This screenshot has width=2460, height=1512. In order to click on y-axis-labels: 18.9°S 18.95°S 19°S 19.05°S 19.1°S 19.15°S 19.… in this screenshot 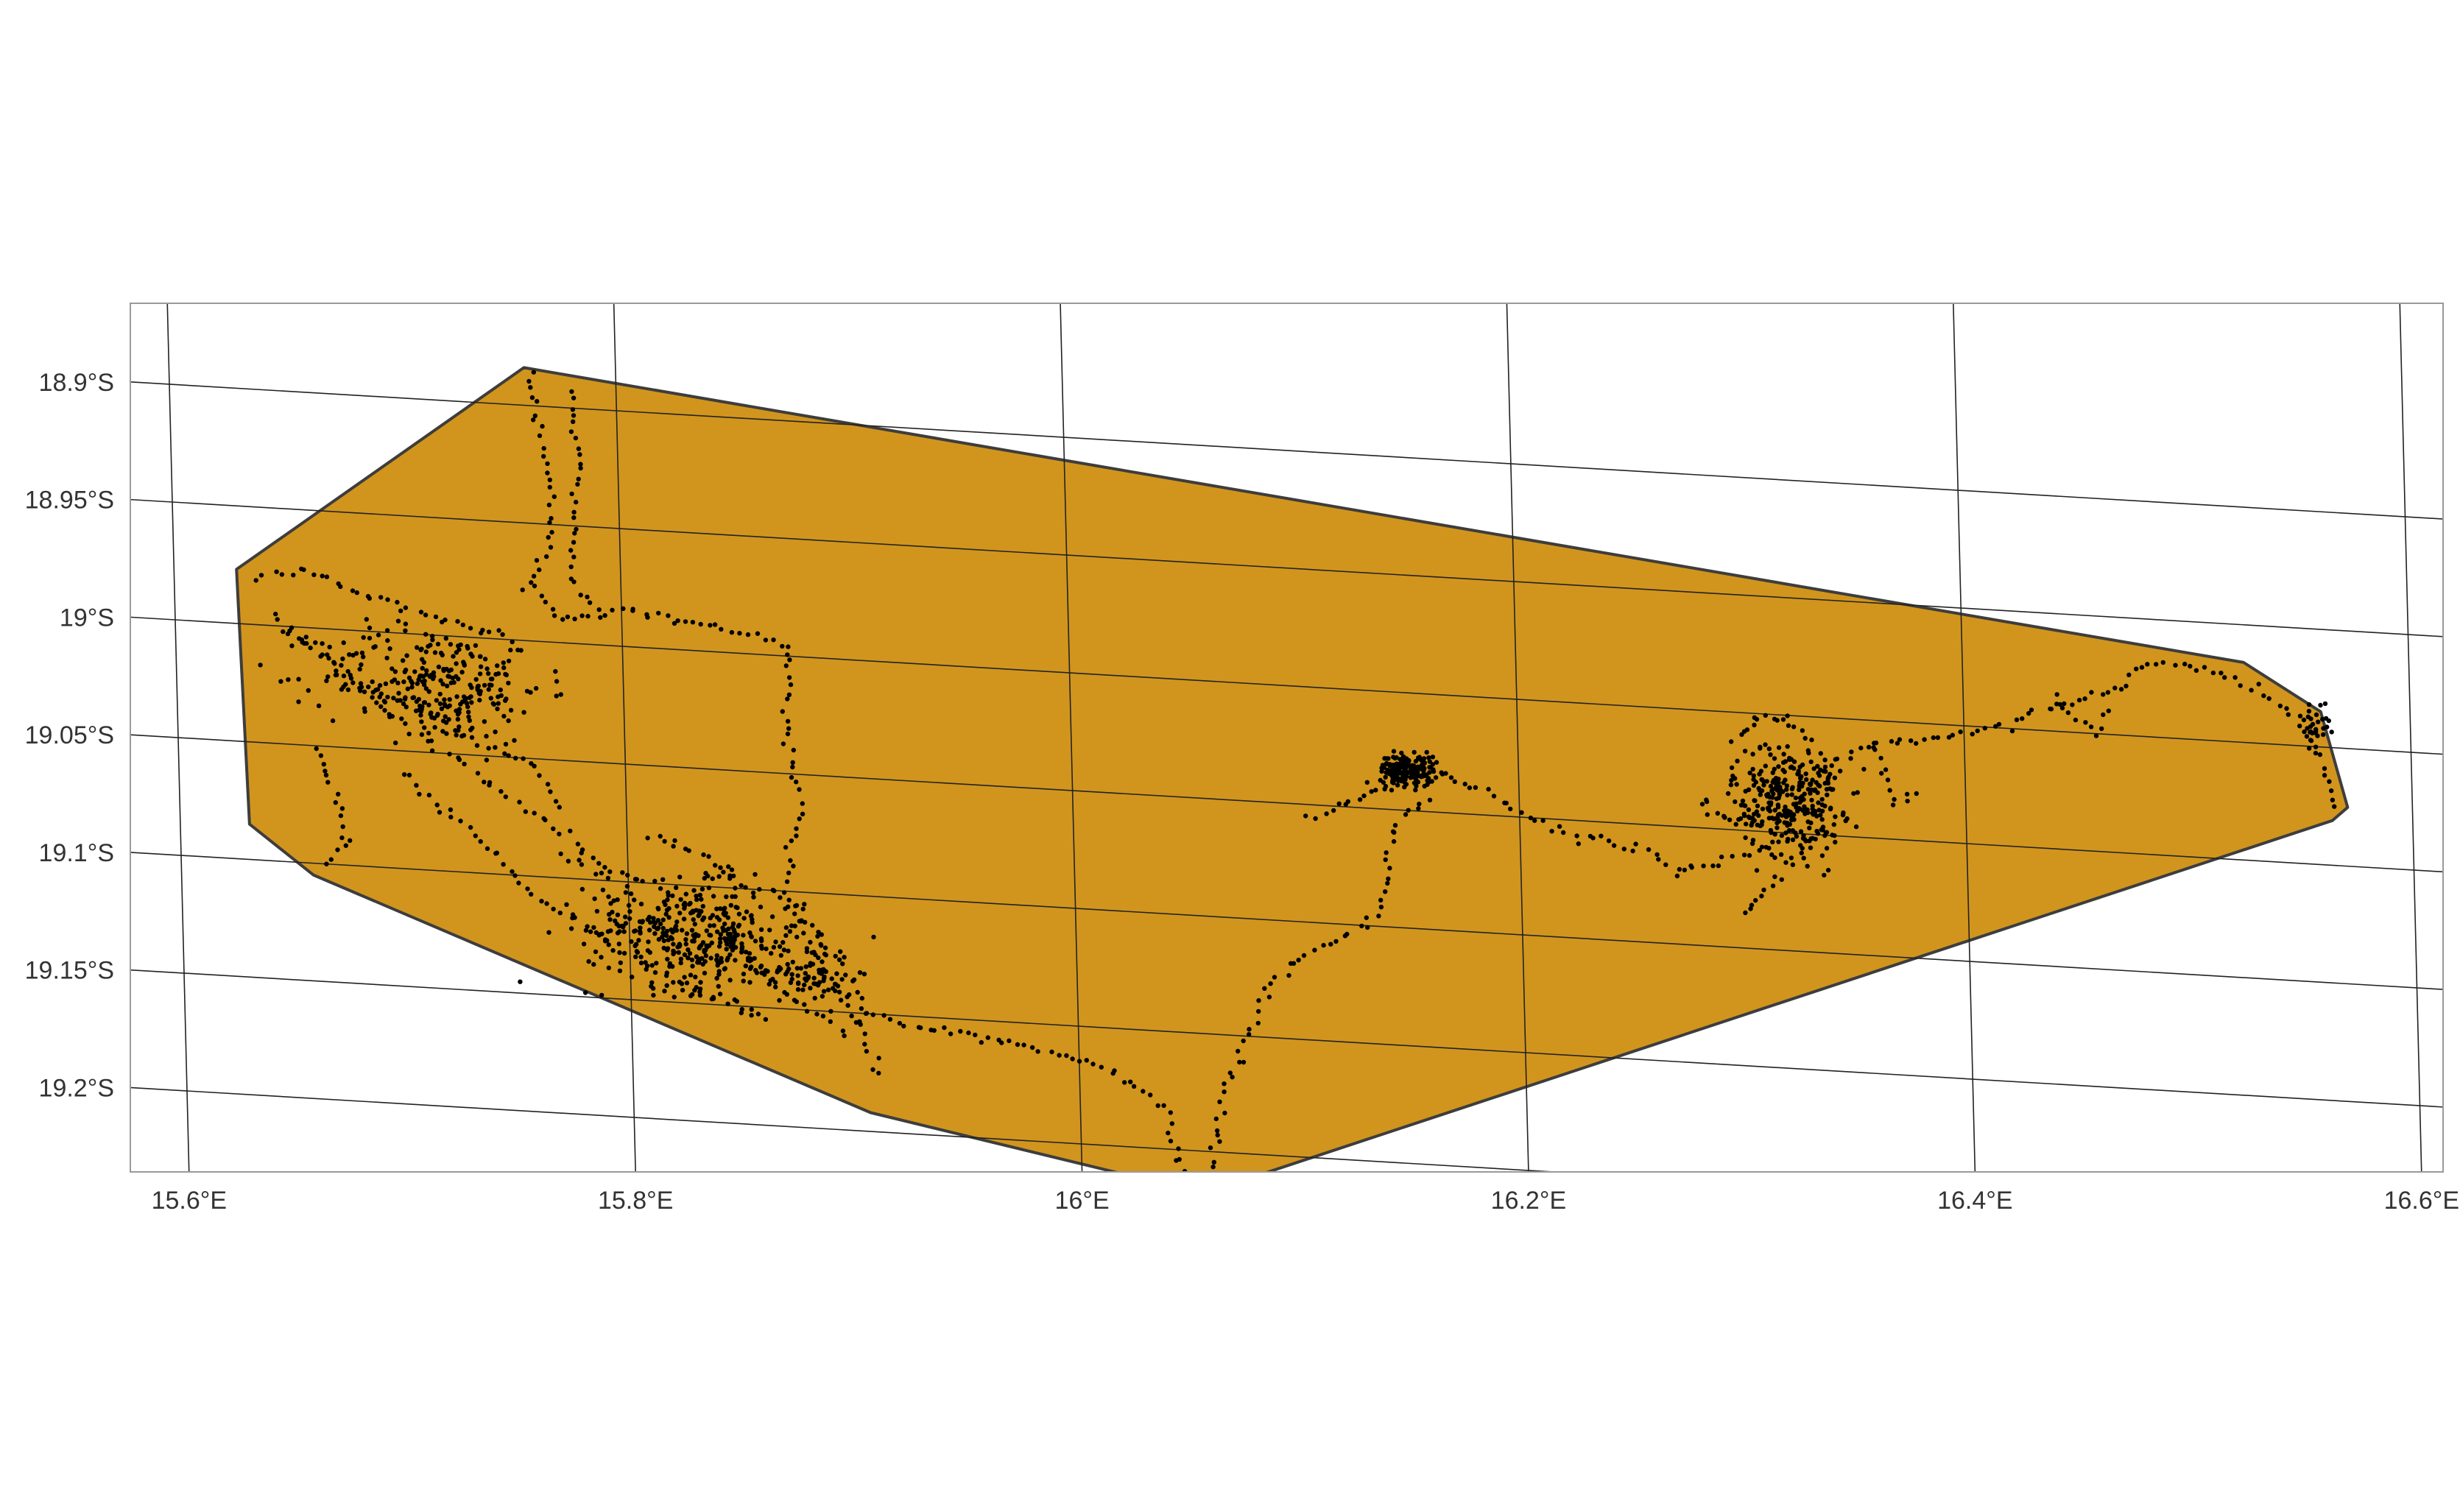, I will do `click(69, 736)`.